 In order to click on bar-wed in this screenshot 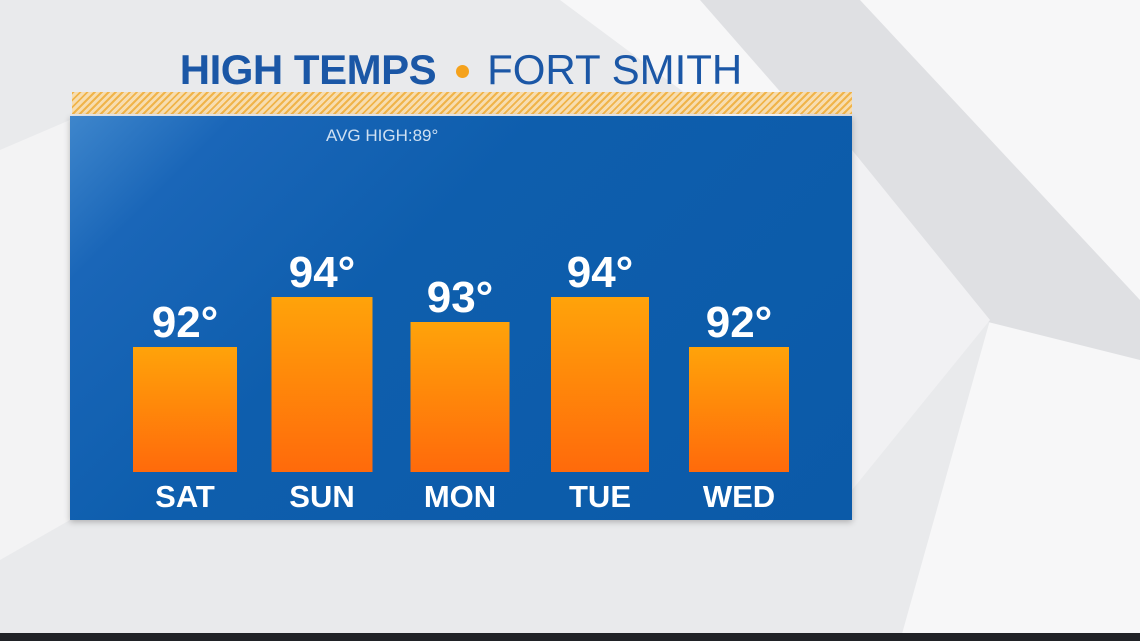, I will do `click(739, 409)`.